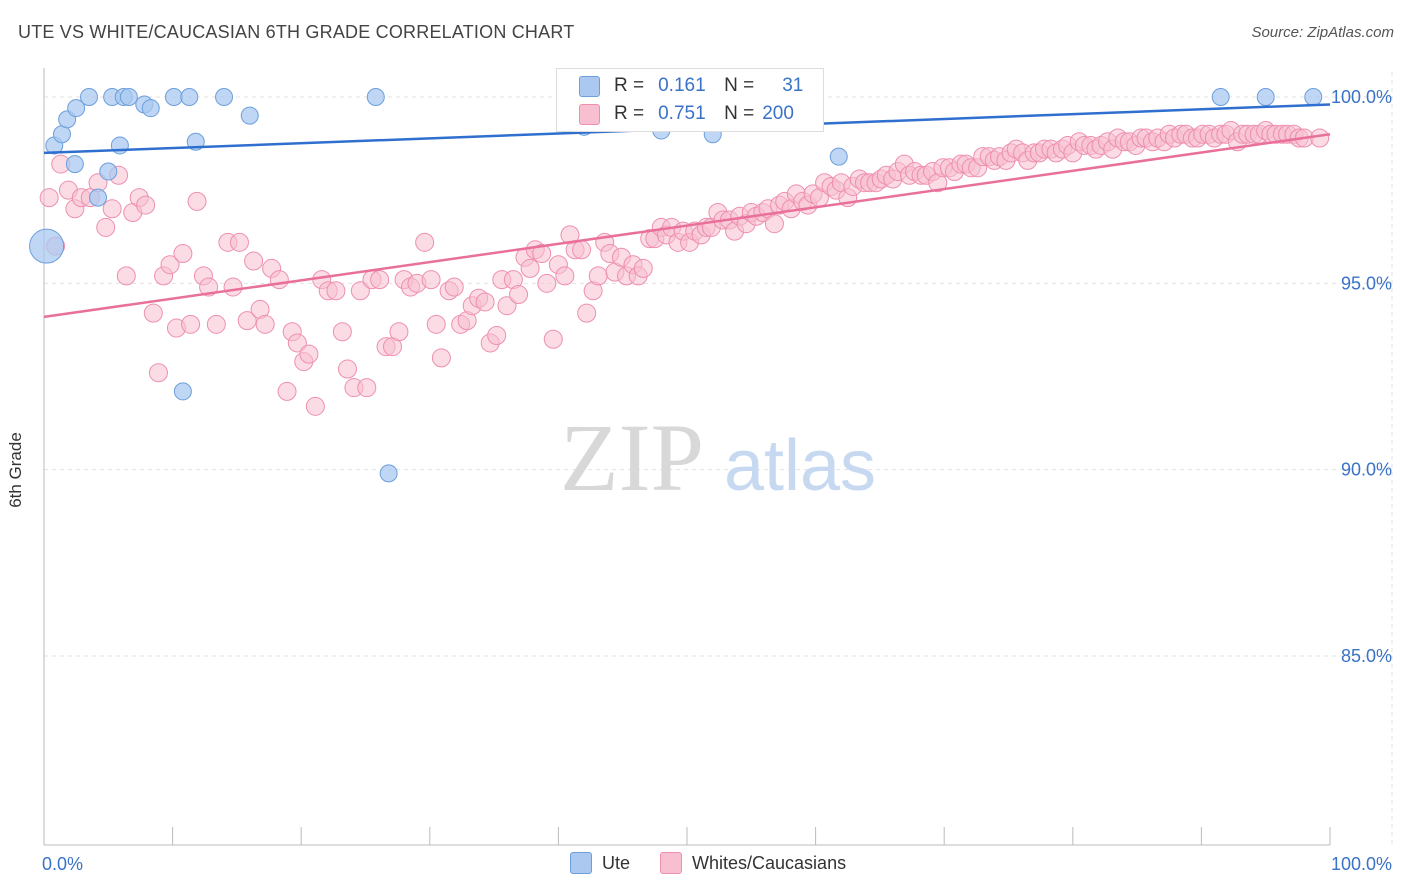  What do you see at coordinates (600, 863) in the screenshot?
I see `legend-item-ute: Ute` at bounding box center [600, 863].